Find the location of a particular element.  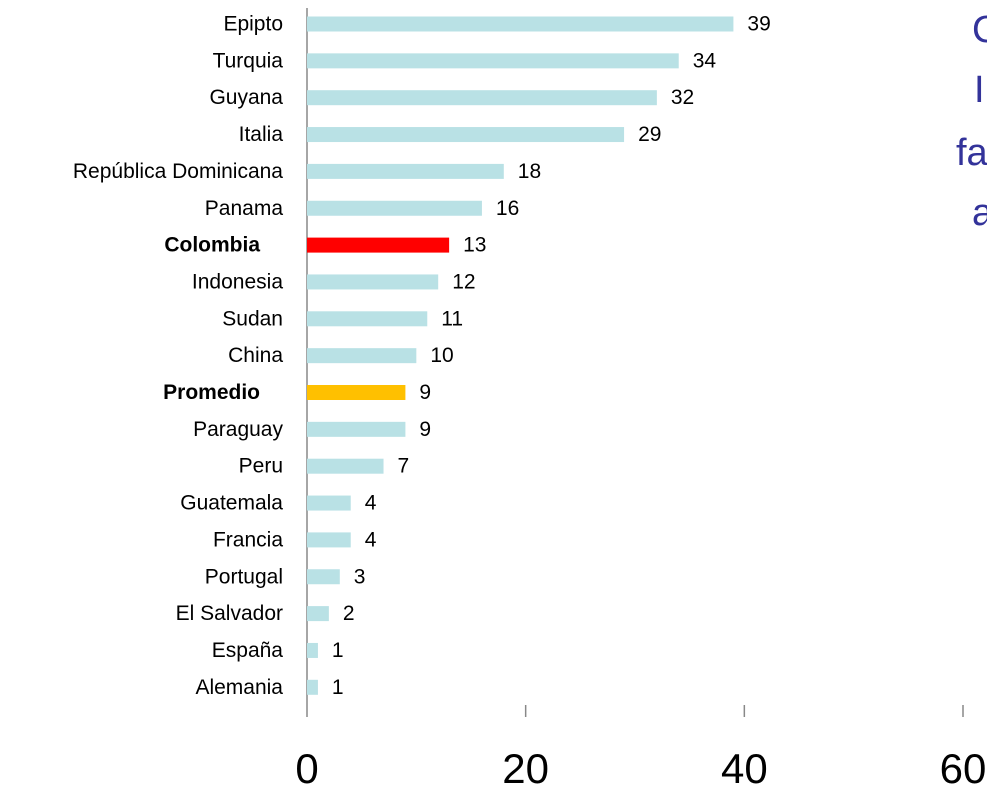

category-label: España is located at coordinates (248, 650).